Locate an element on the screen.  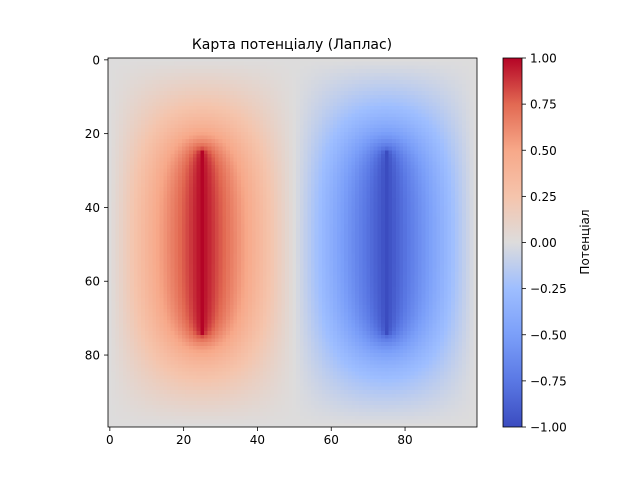
x-tick-label: 20 is located at coordinates (183, 440).